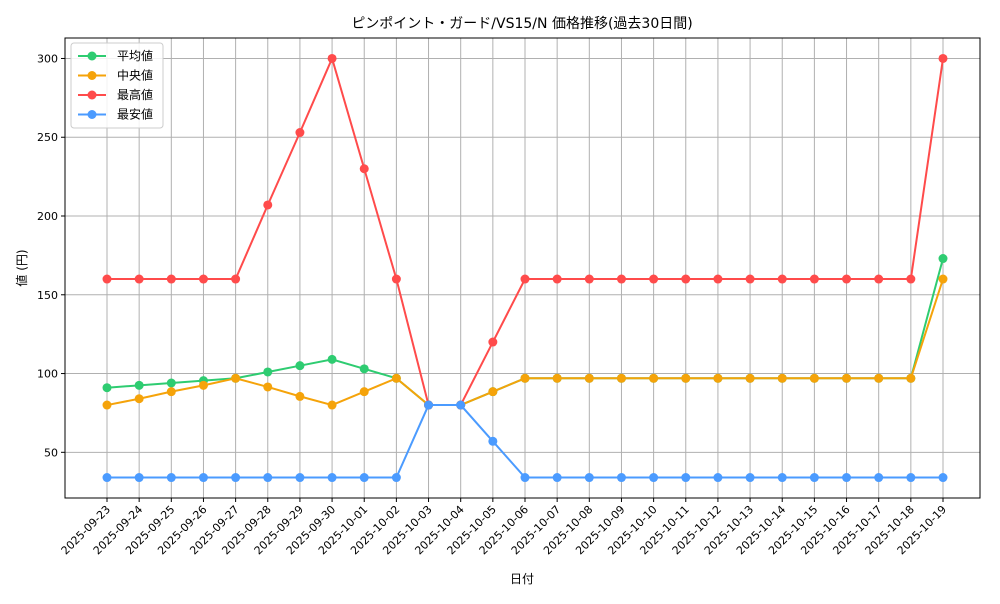 The height and width of the screenshot is (604, 1000). I want to click on chart-title: ピンポイント・ガード/VS15/N 価格推移(過去30日間), so click(521, 24).